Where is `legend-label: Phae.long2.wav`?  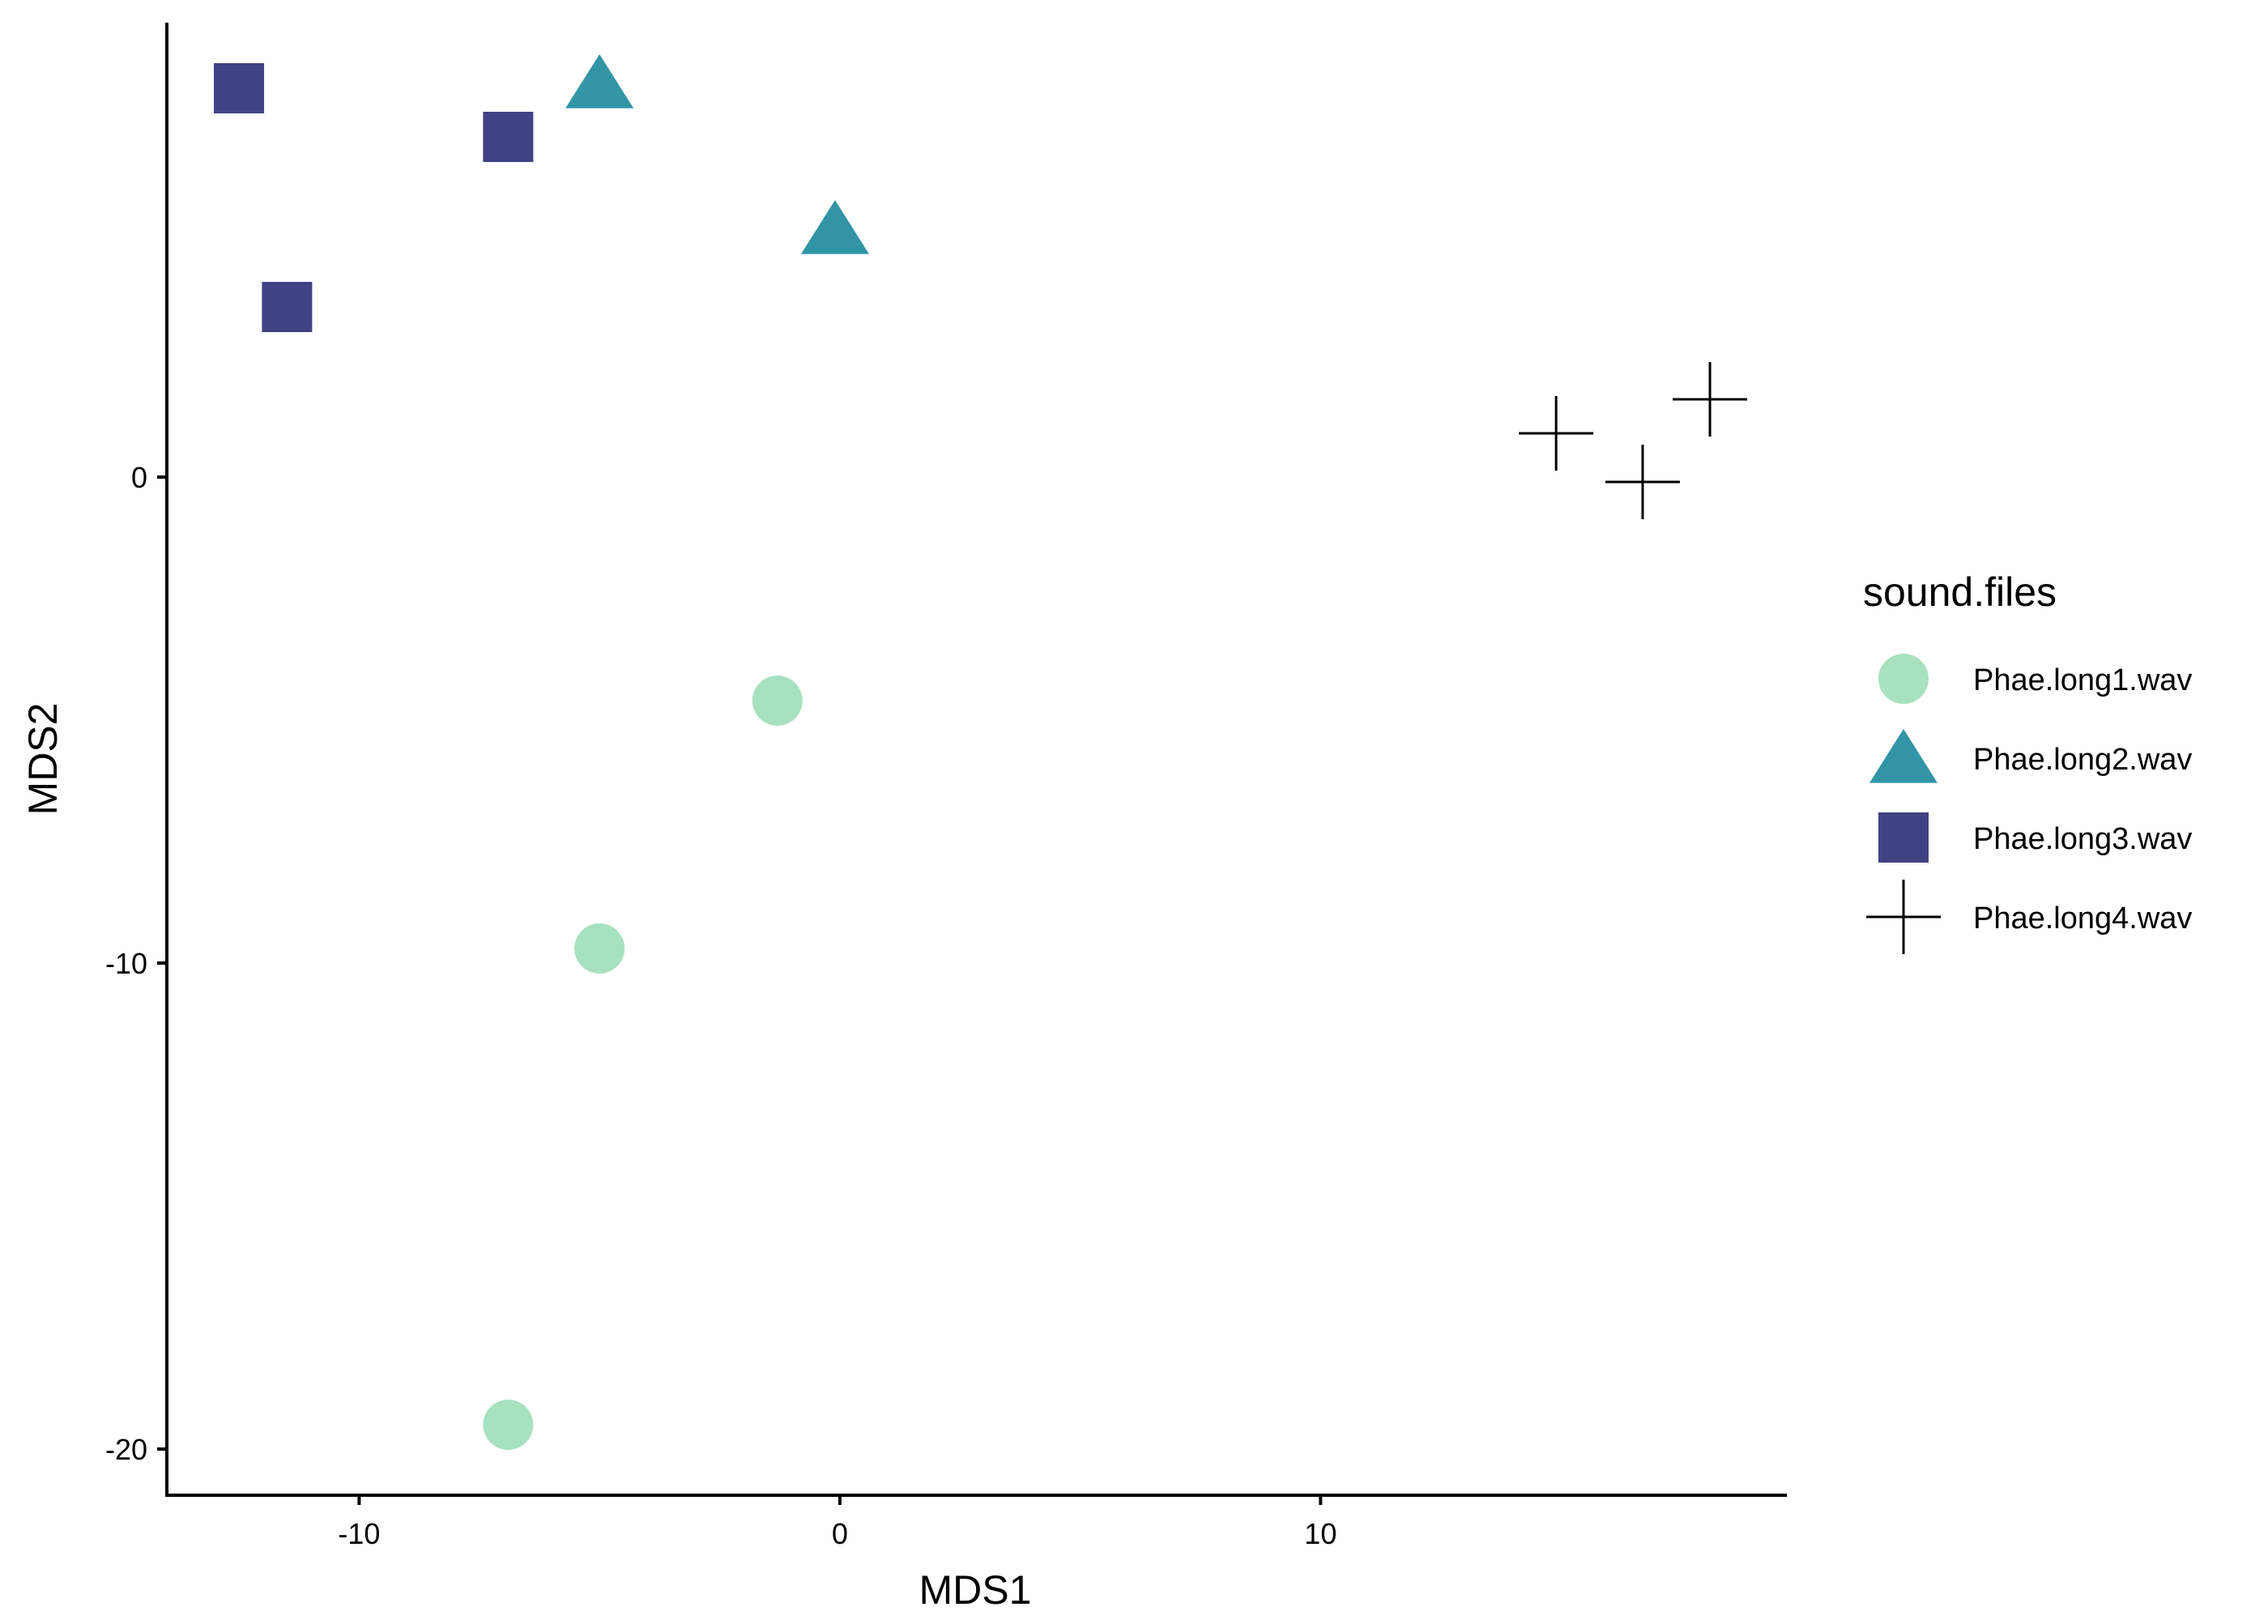
legend-label: Phae.long2.wav is located at coordinates (2082, 760).